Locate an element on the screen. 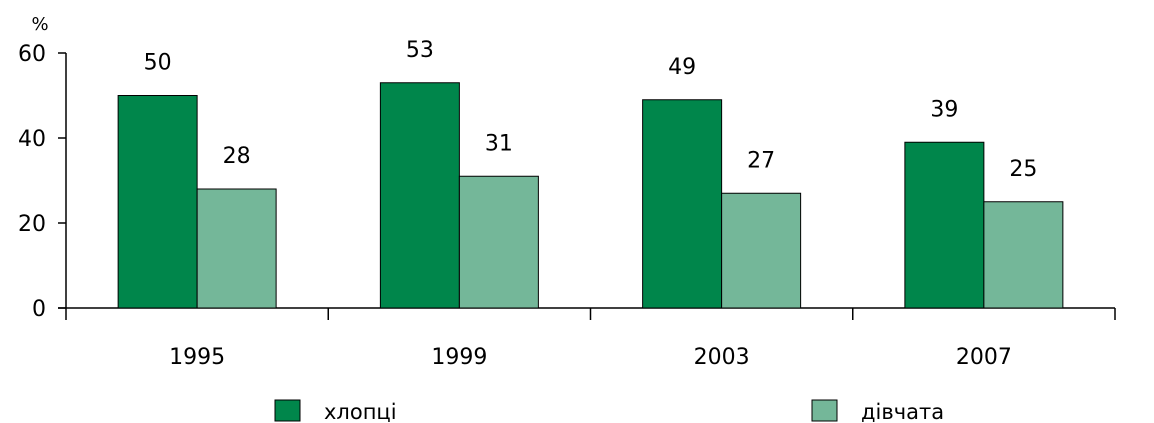 The image size is (1154, 423). legend-label: дівчата is located at coordinates (902, 411).